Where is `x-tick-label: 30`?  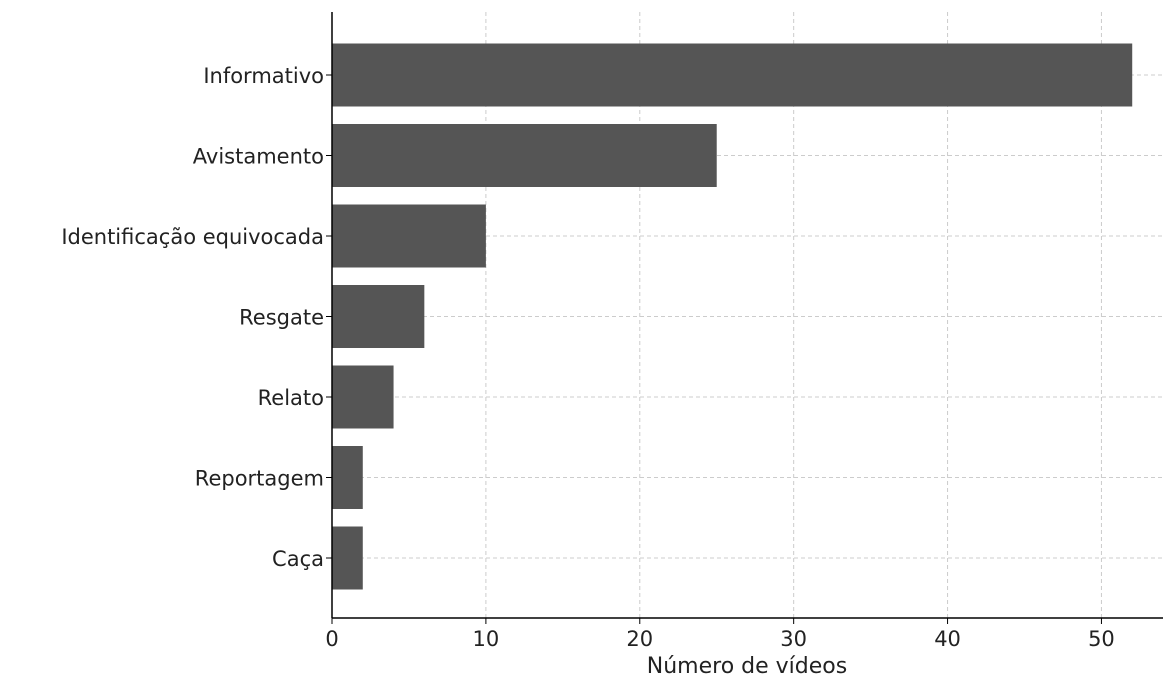
x-tick-label: 30 is located at coordinates (793, 639).